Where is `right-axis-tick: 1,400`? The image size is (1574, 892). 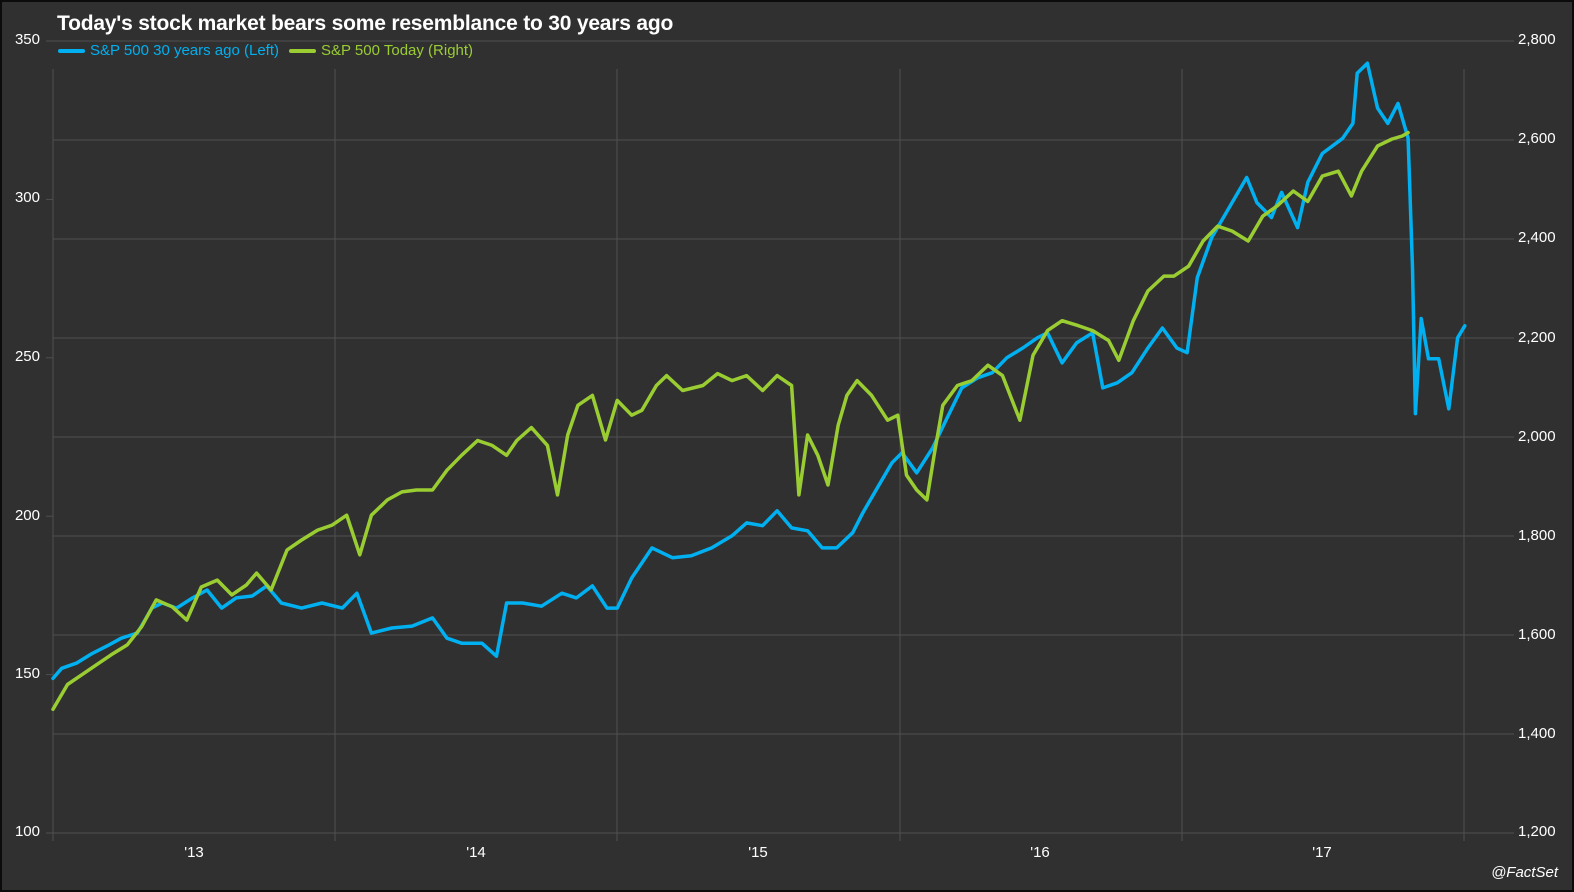
right-axis-tick: 1,400 is located at coordinates (1537, 733).